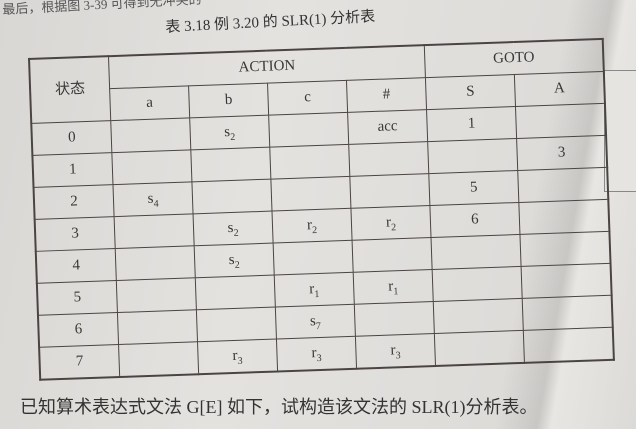 This screenshot has width=636, height=429. I want to click on column-header: S, so click(470, 92).